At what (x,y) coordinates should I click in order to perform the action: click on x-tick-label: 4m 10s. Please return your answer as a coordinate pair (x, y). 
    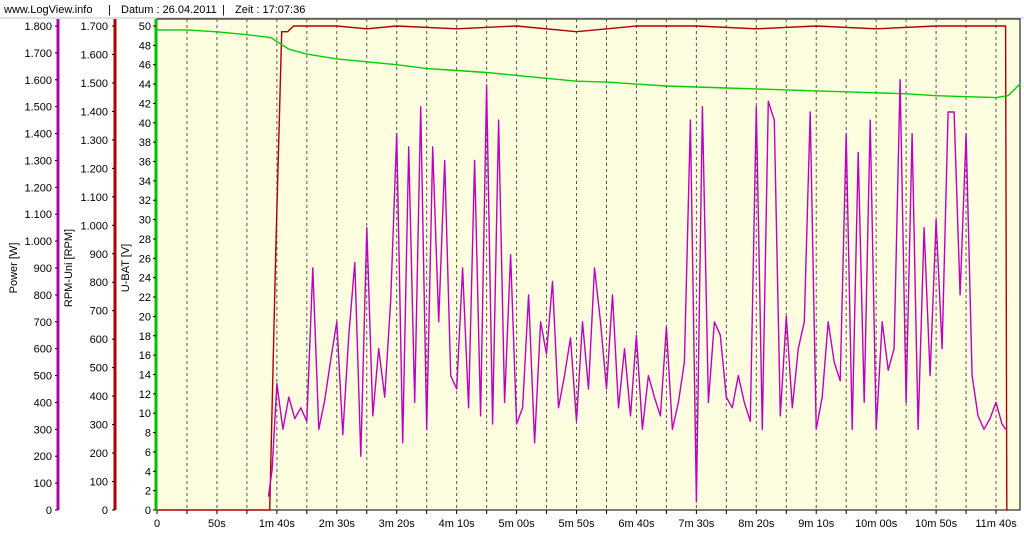
    Looking at the image, I should click on (457, 524).